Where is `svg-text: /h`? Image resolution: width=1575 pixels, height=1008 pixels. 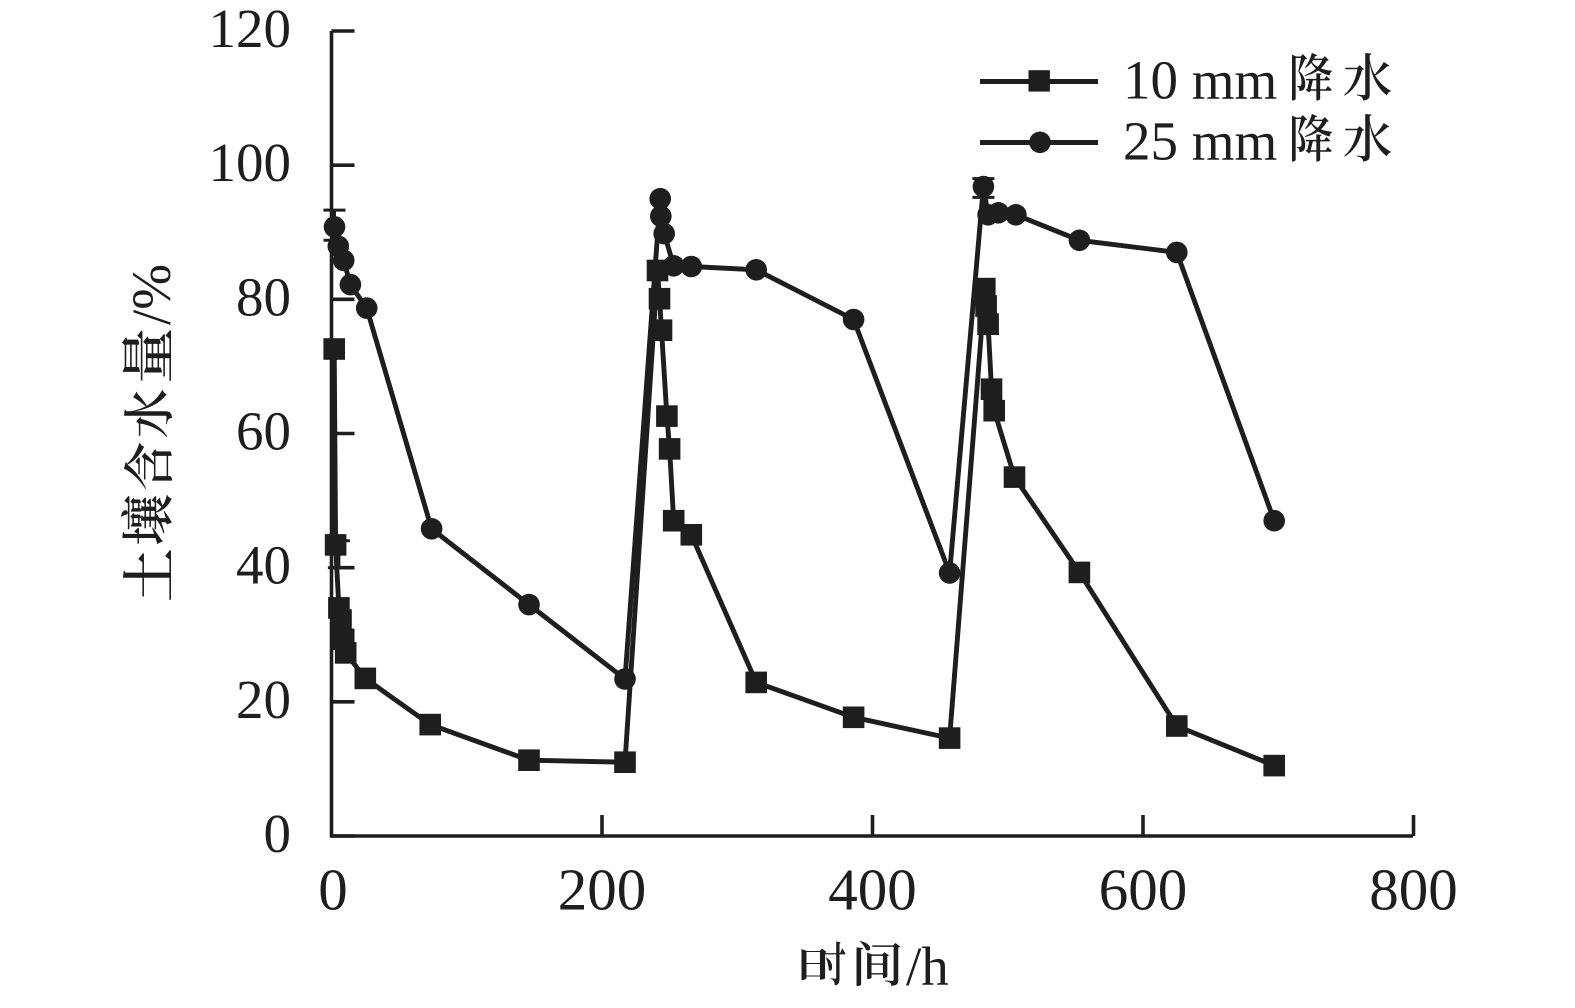 svg-text: /h is located at coordinates (927, 966).